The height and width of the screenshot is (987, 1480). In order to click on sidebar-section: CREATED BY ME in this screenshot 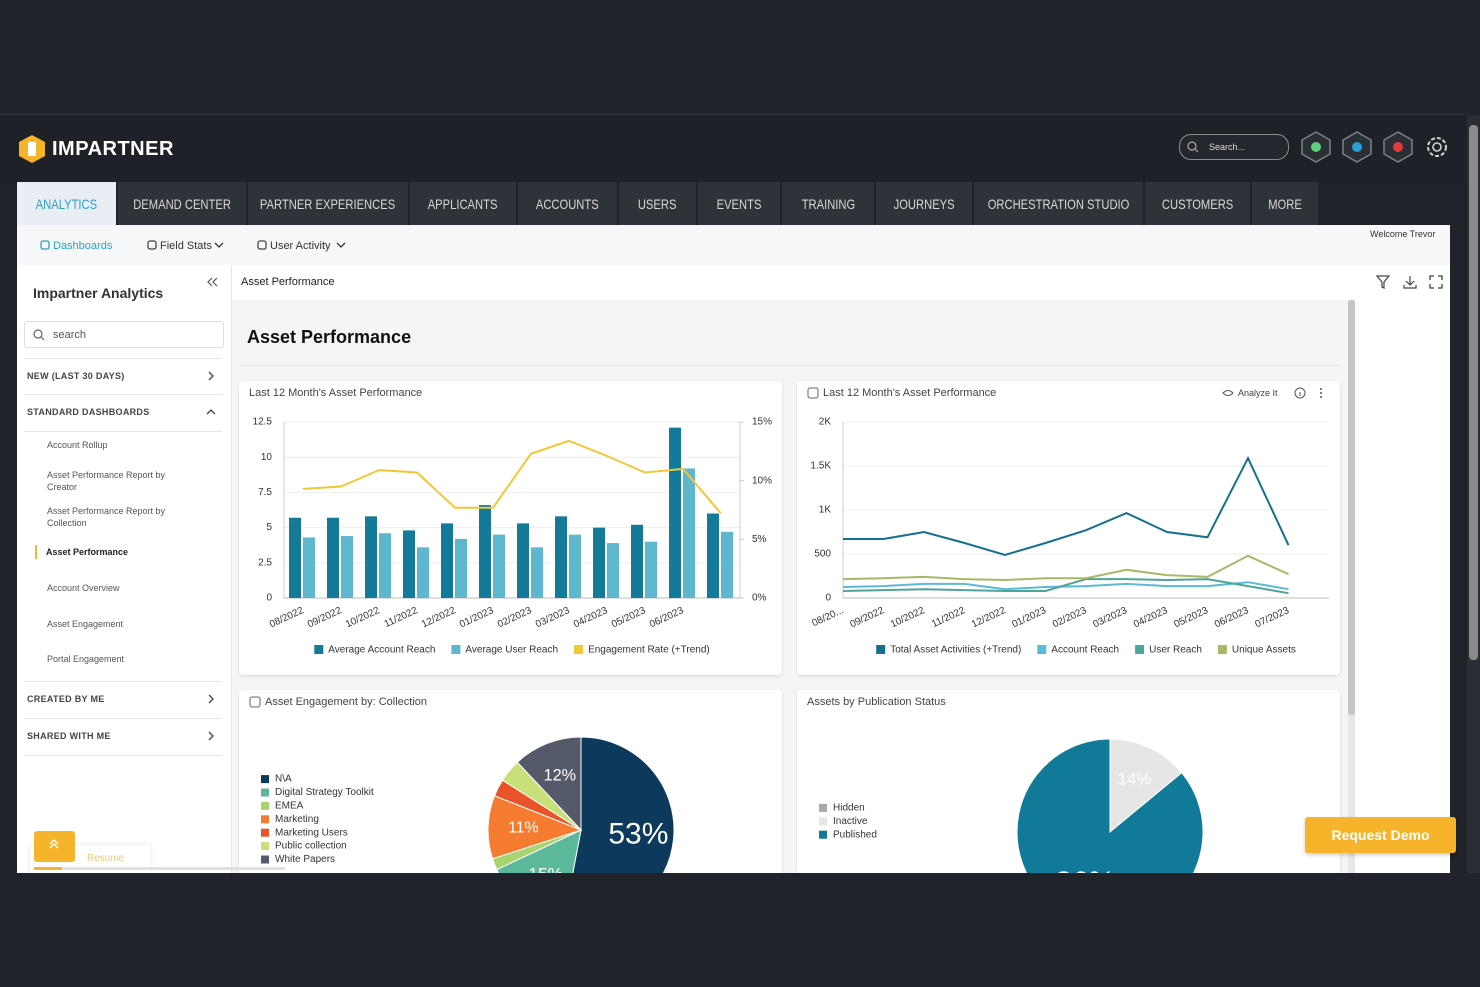, I will do `click(66, 699)`.